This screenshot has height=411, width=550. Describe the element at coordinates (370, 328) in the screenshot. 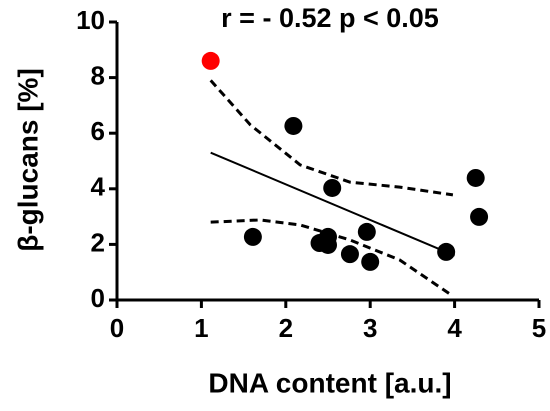

I see `x-tick-label: 3` at that location.